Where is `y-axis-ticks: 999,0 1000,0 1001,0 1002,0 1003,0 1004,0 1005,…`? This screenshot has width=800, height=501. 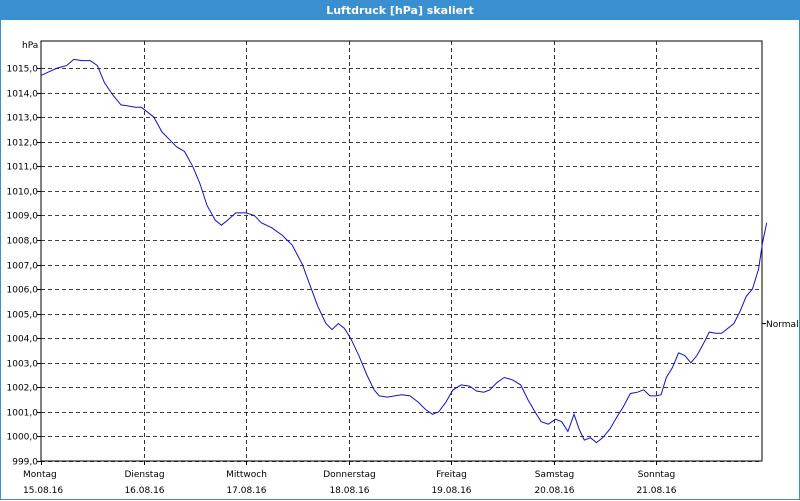
y-axis-ticks: 999,0 1000,0 1001,0 1002,0 1003,0 1004,0 1005,… is located at coordinates (24, 266).